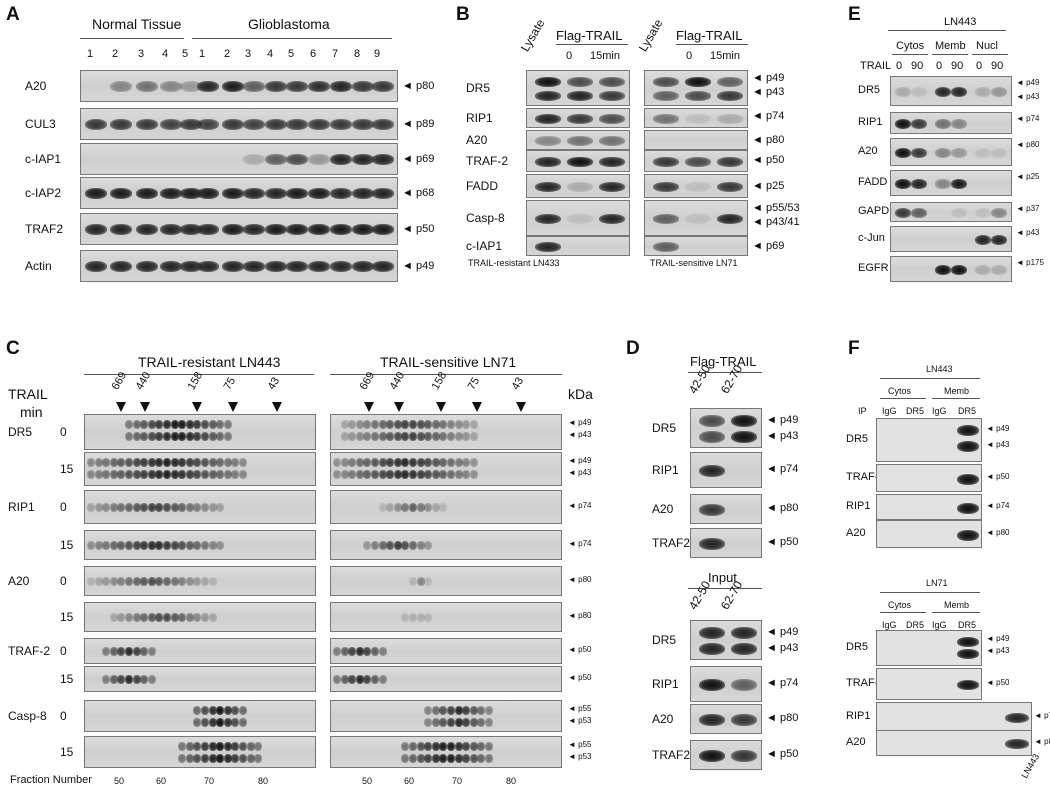 This screenshot has width=1050, height=787. I want to click on marker-label: ◄ p50, so click(998, 476).